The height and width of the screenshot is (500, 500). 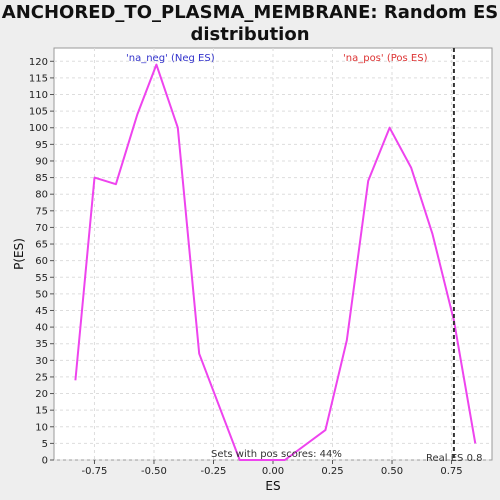 I want to click on y-tick-label: 10, so click(x=41, y=427).